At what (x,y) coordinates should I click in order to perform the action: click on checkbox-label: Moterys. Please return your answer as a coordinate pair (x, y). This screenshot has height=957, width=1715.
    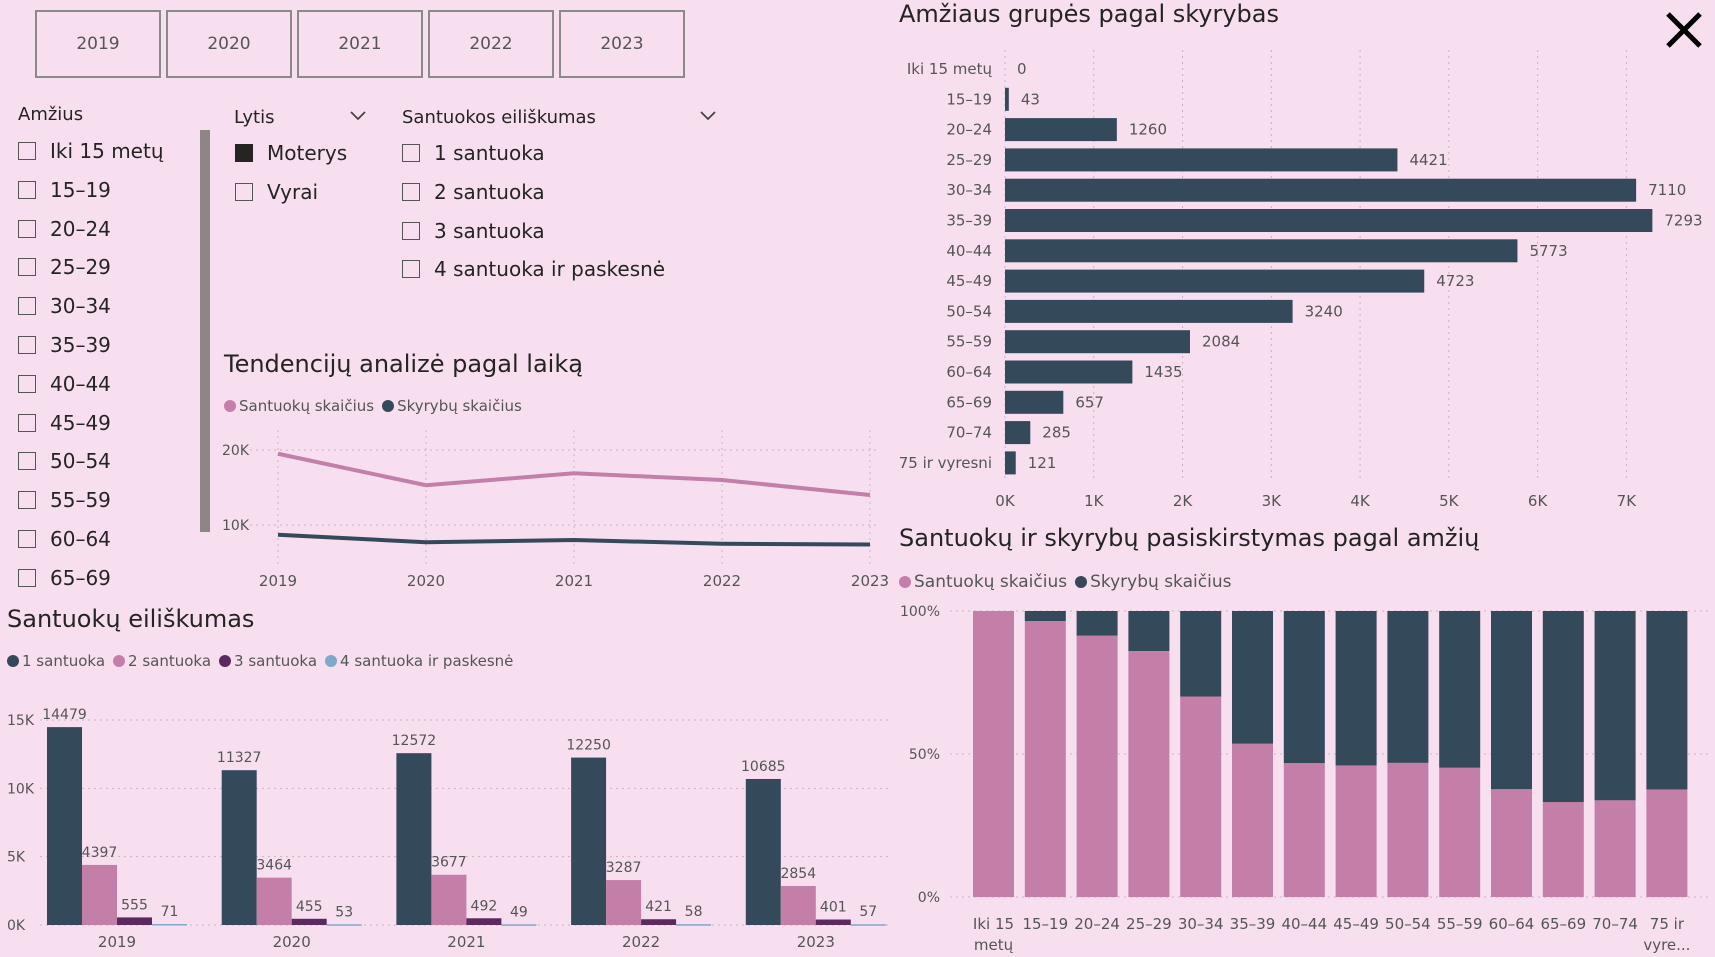
    Looking at the image, I should click on (307, 153).